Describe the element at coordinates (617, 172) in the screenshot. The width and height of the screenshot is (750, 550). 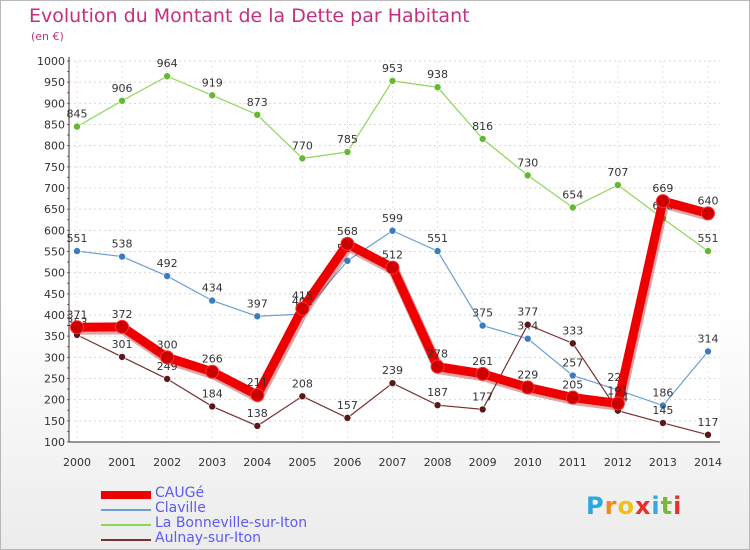
I see `data-label: 707` at that location.